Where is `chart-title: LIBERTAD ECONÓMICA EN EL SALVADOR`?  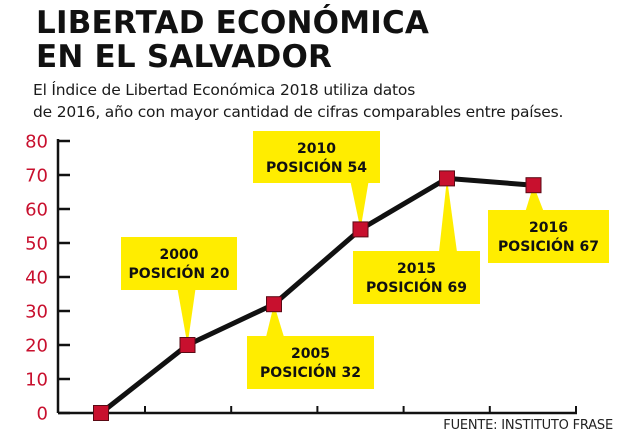 chart-title: LIBERTAD ECONÓMICA EN EL SALVADOR is located at coordinates (232, 40).